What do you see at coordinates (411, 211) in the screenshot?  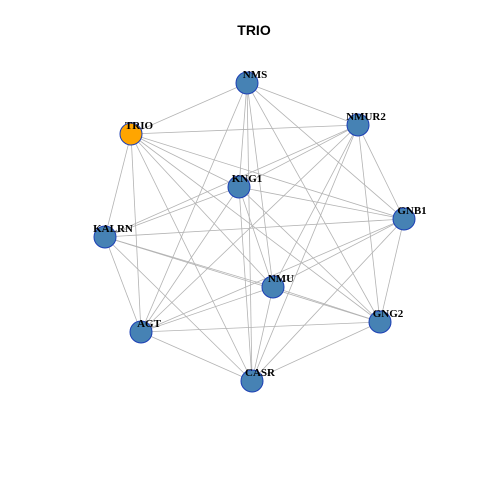 I see `node-label: GNB1` at bounding box center [411, 211].